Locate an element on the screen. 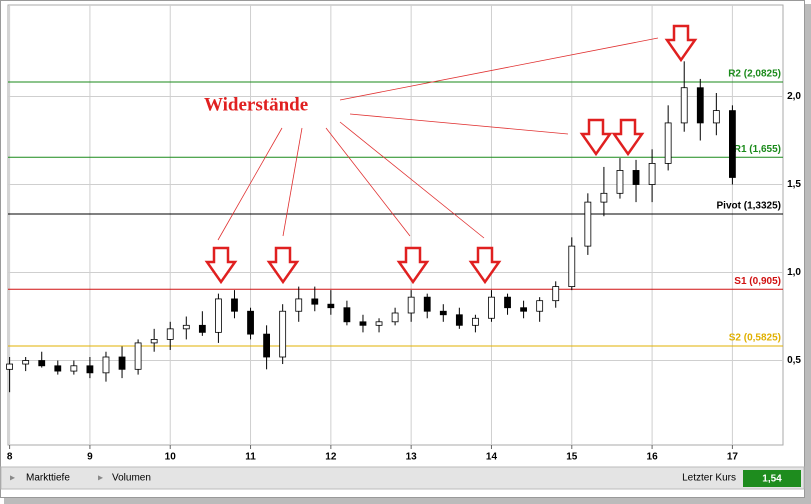 Image resolution: width=811 pixels, height=504 pixels. y-tick-label: 1,5 is located at coordinates (794, 184).